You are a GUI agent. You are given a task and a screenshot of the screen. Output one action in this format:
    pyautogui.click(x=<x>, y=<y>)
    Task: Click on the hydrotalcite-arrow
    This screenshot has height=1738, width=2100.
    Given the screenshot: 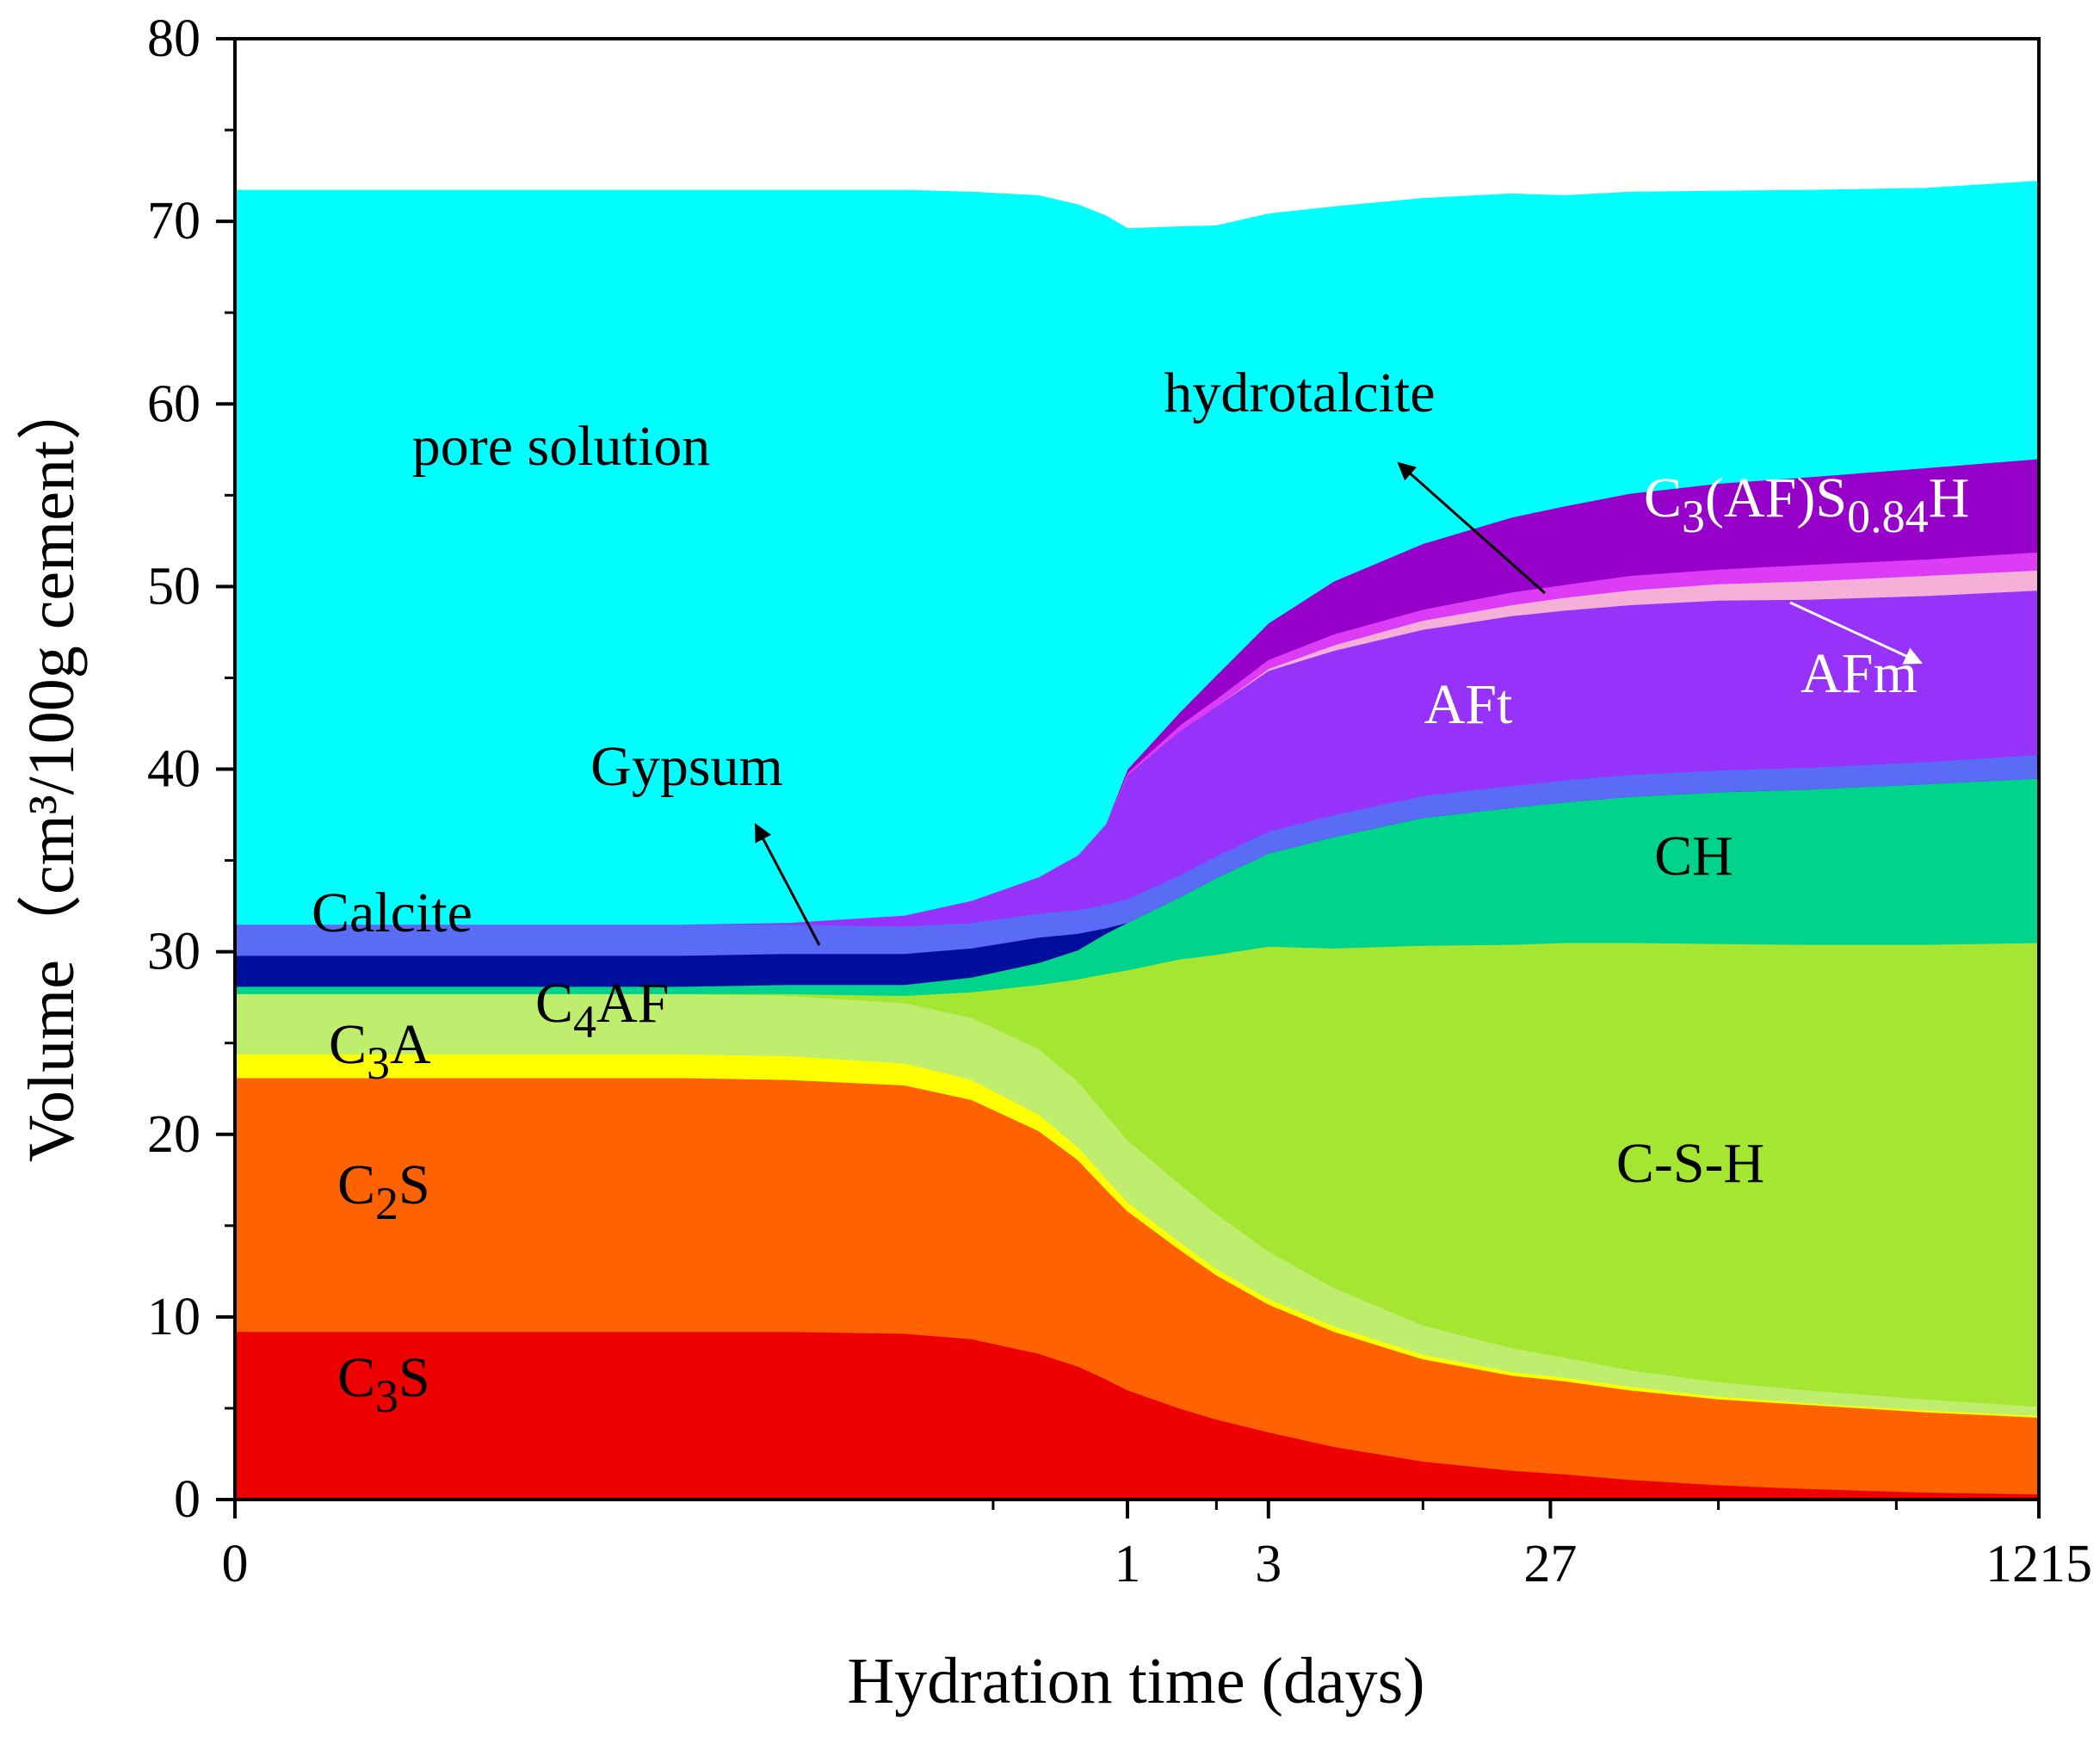 What is the action you would take?
    pyautogui.click(x=1471, y=528)
    